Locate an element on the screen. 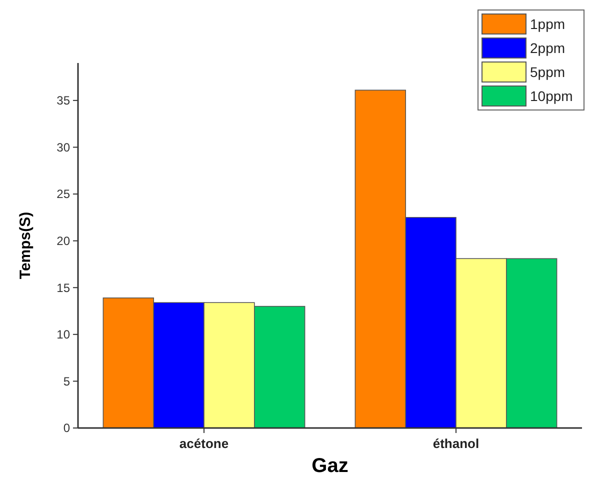  y-tick-label: 10 is located at coordinates (63, 335).